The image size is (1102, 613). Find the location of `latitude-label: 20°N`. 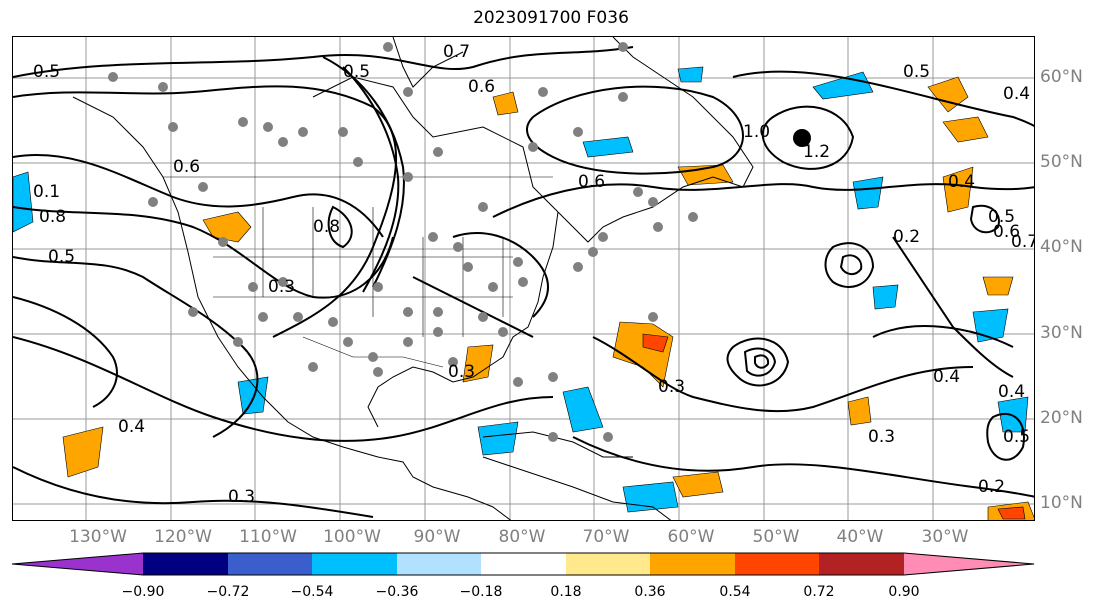

latitude-label: 20°N is located at coordinates (1061, 418).